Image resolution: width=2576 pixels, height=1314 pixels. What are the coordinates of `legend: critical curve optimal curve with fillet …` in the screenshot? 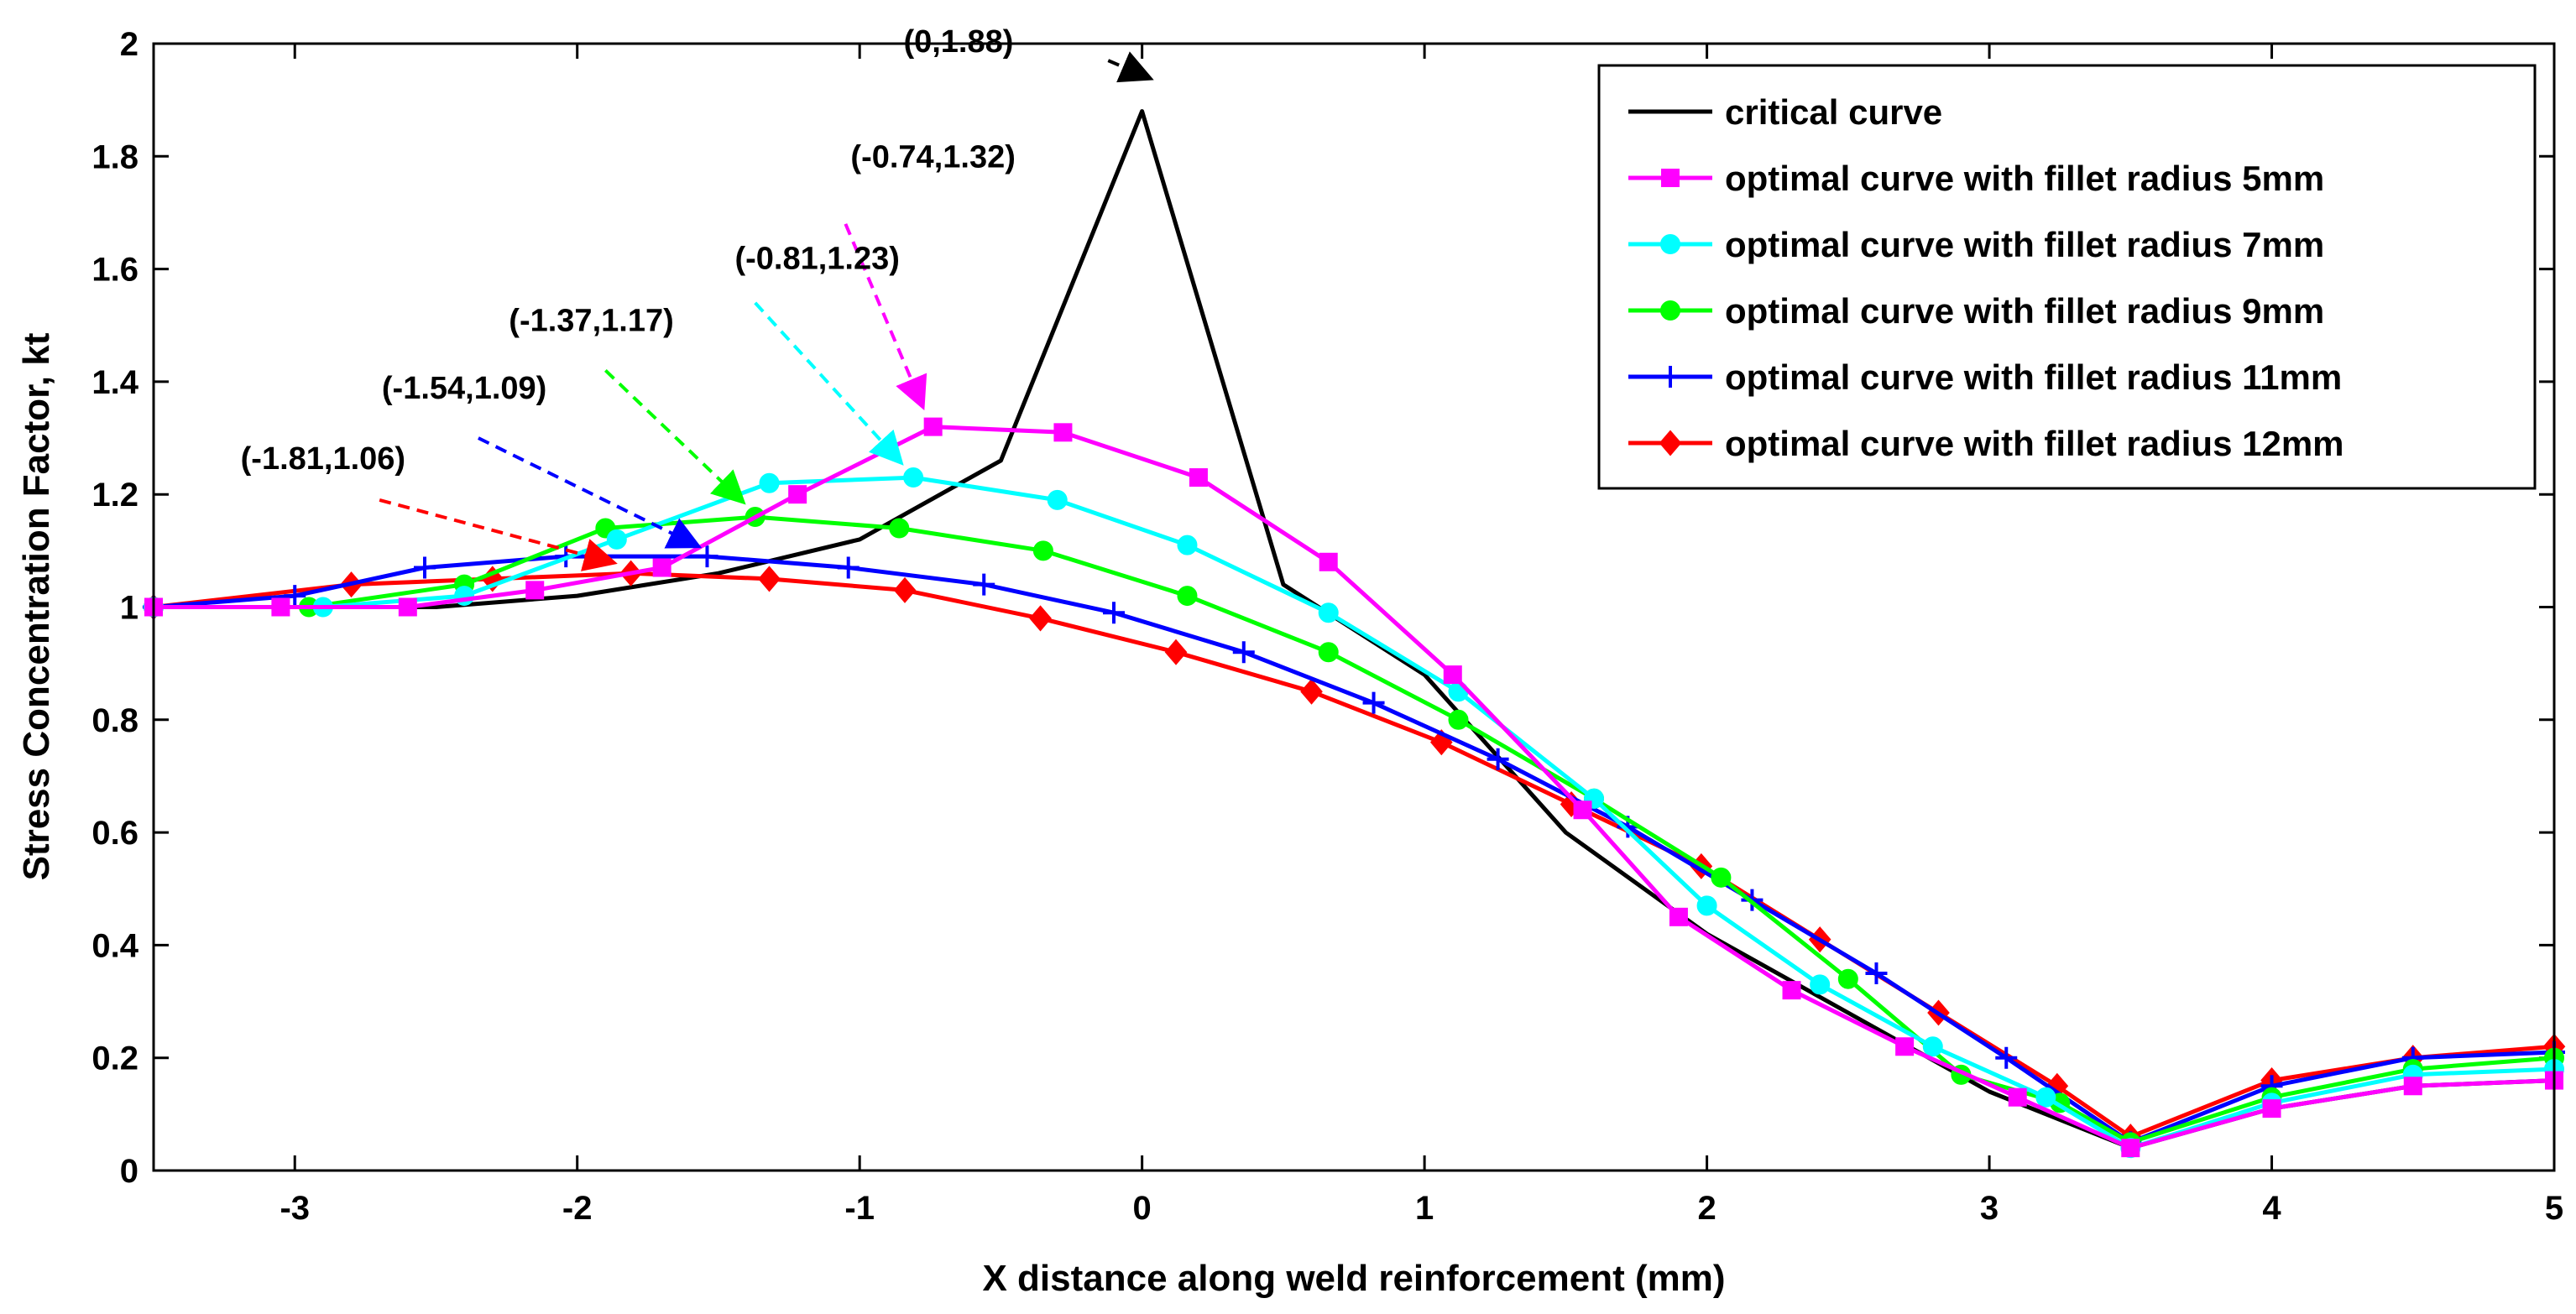 It's located at (2067, 277).